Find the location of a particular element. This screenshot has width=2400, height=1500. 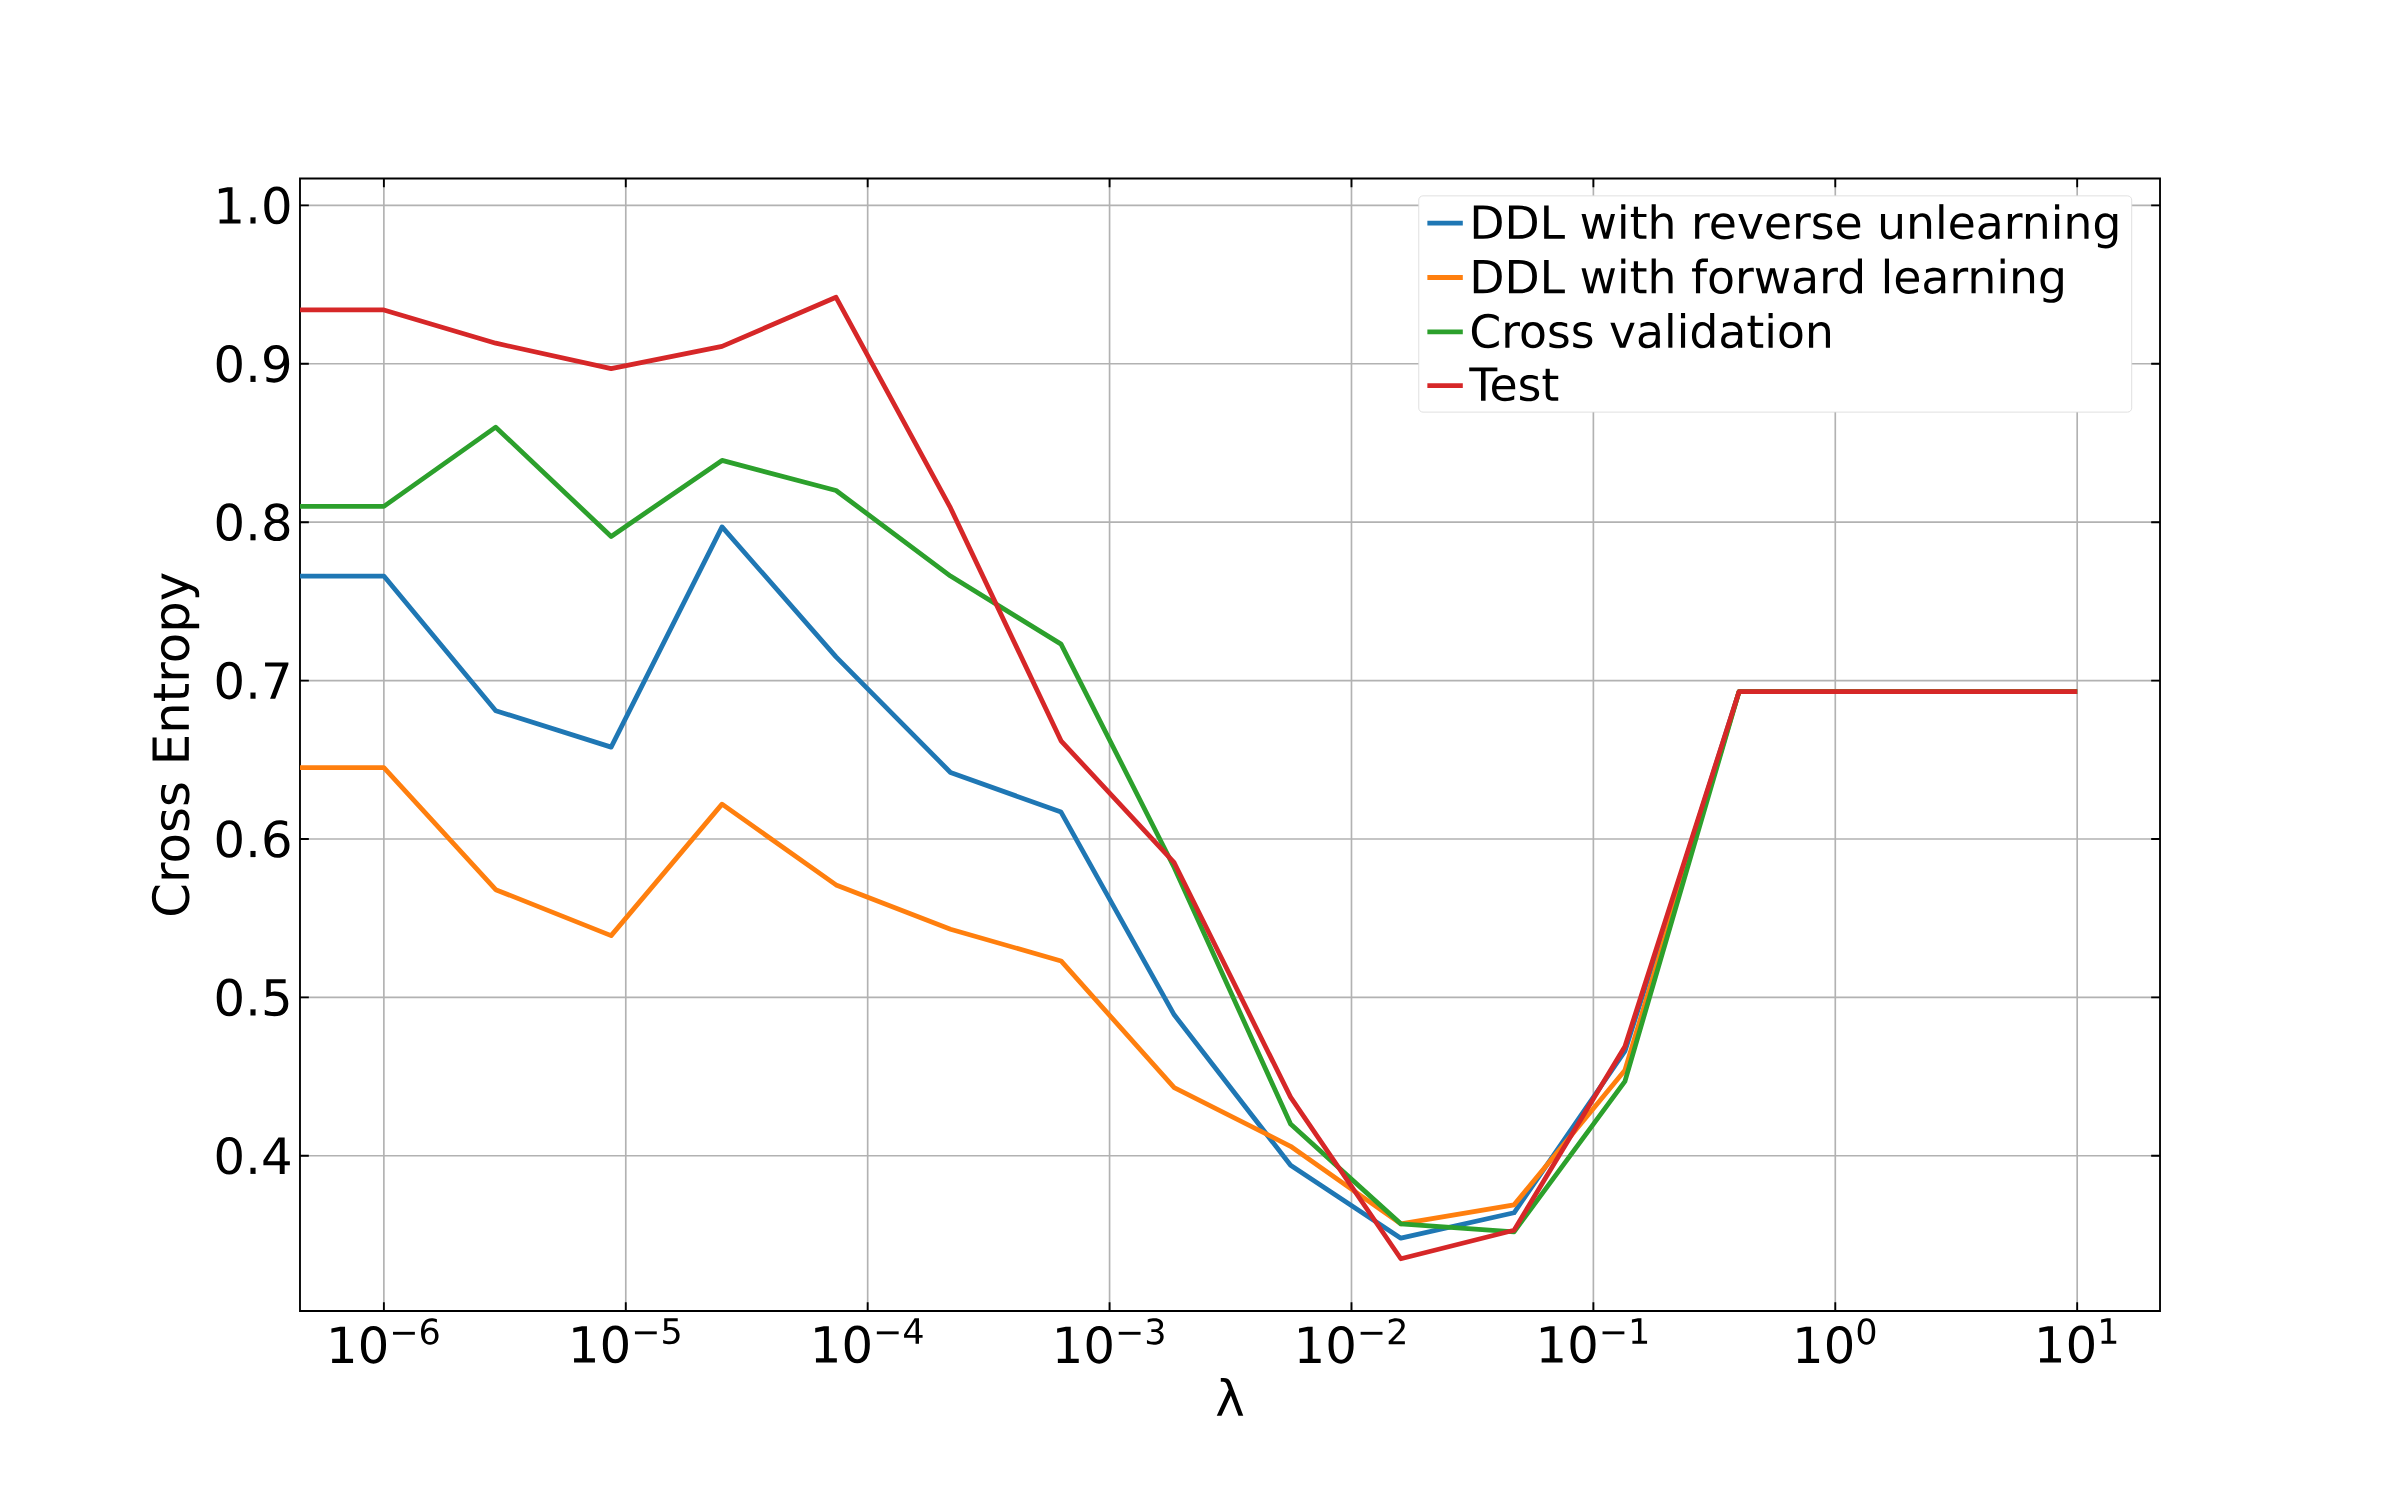

x-tick-label: 10$^{−4}$ is located at coordinates (869, 1341).